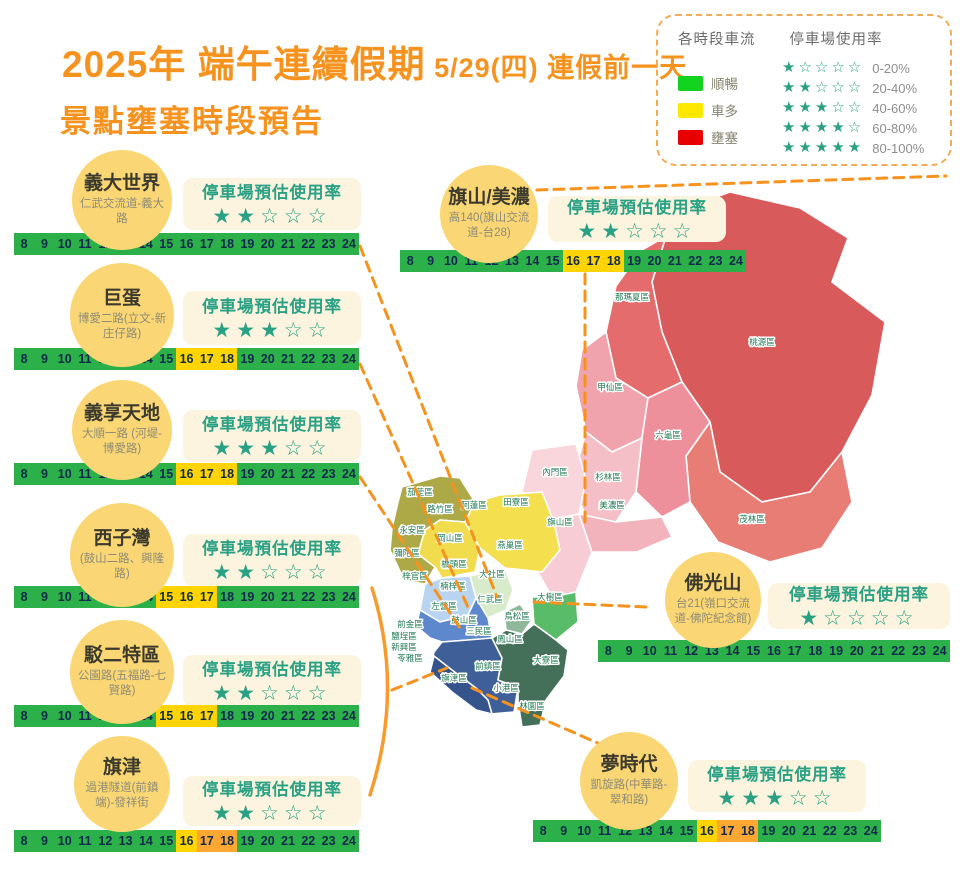 The width and height of the screenshot is (960, 872). I want to click on legend-usage-item: ★★☆☆☆ 20-40%, so click(853, 88).